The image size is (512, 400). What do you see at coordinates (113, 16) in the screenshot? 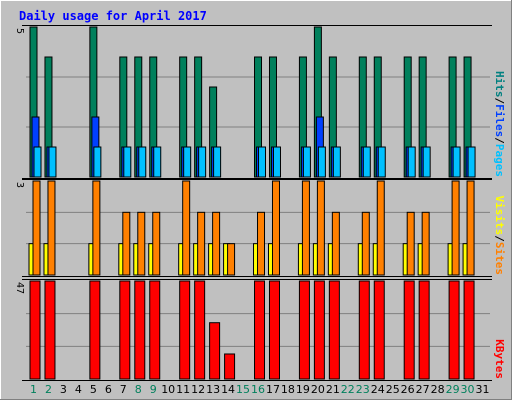
I see `chart-title: Daily usage for April 2017` at bounding box center [113, 16].